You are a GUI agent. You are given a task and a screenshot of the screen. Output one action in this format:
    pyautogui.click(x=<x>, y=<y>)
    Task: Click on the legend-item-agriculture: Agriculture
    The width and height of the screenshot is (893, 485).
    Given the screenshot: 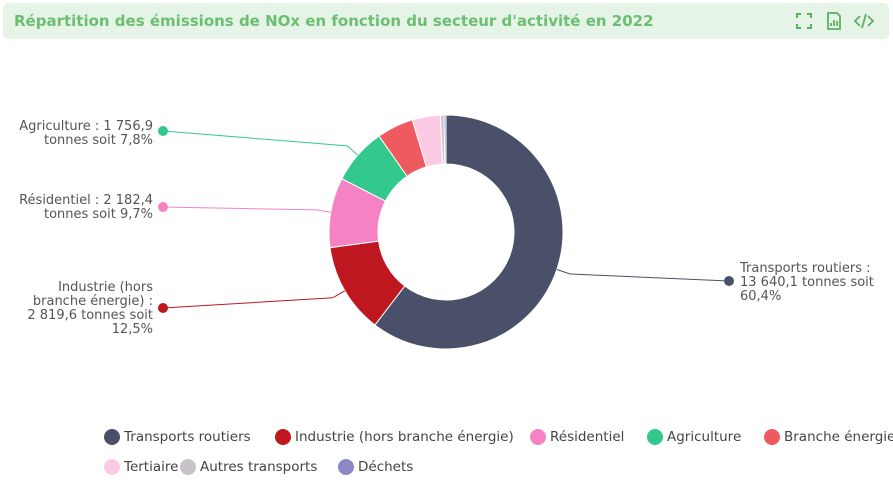 What is the action you would take?
    pyautogui.click(x=694, y=437)
    